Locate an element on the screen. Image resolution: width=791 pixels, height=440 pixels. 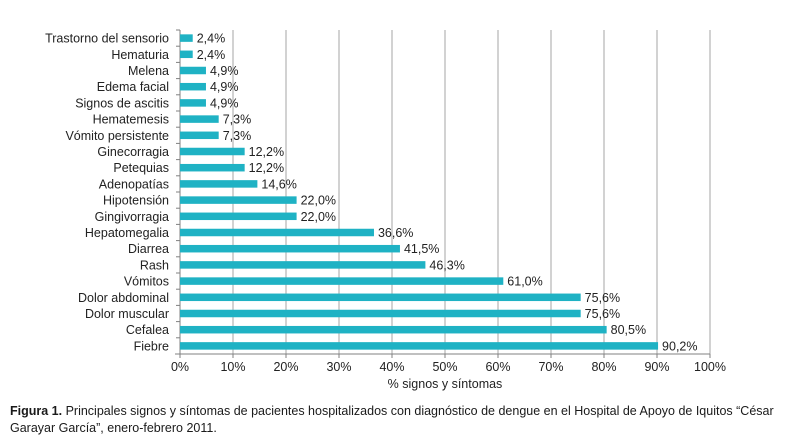
value-label: 36,6% is located at coordinates (395, 233).